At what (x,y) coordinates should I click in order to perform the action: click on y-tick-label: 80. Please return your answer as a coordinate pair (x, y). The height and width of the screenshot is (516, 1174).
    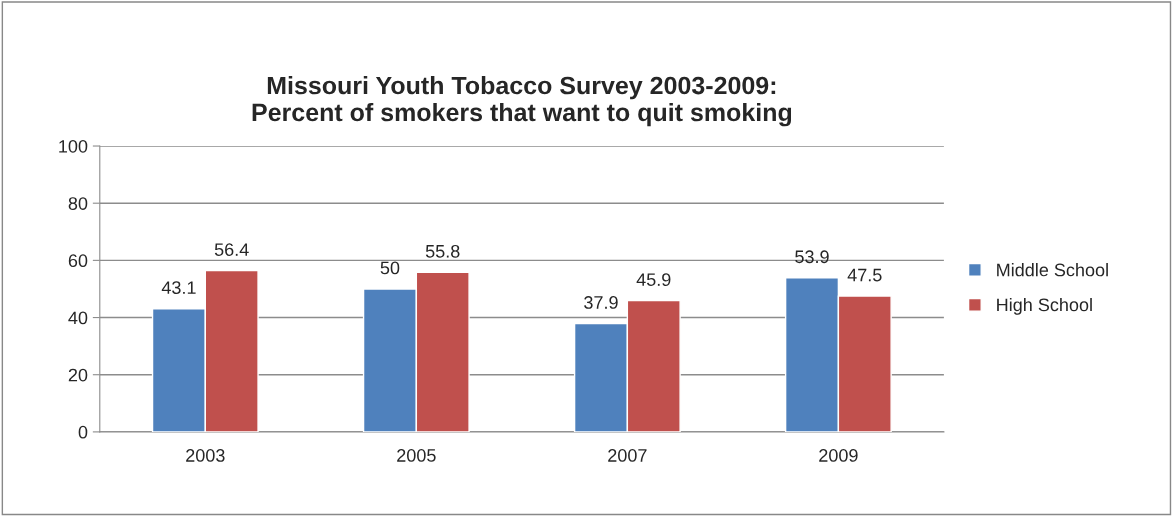
    Looking at the image, I should click on (78, 203).